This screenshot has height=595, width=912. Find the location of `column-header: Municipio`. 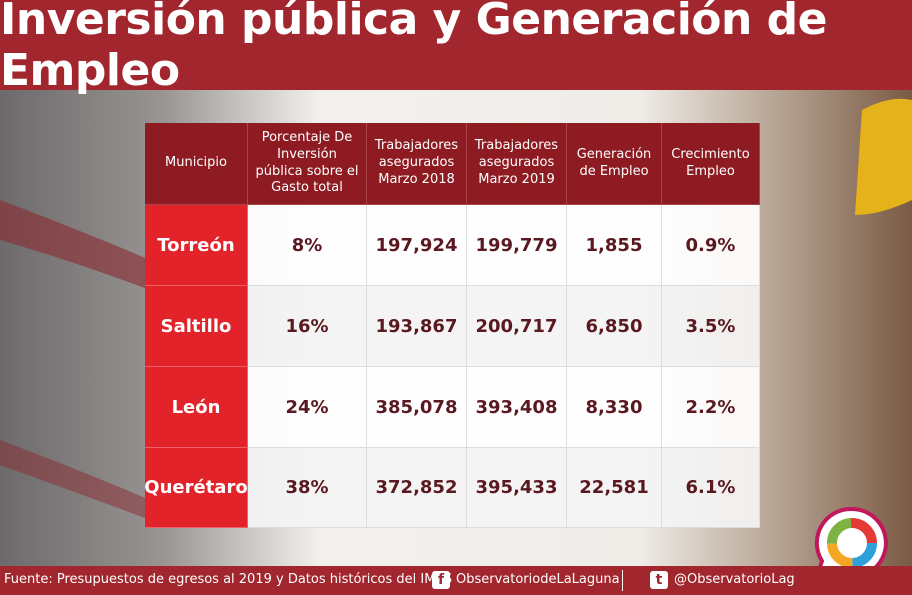

column-header: Municipio is located at coordinates (196, 164).